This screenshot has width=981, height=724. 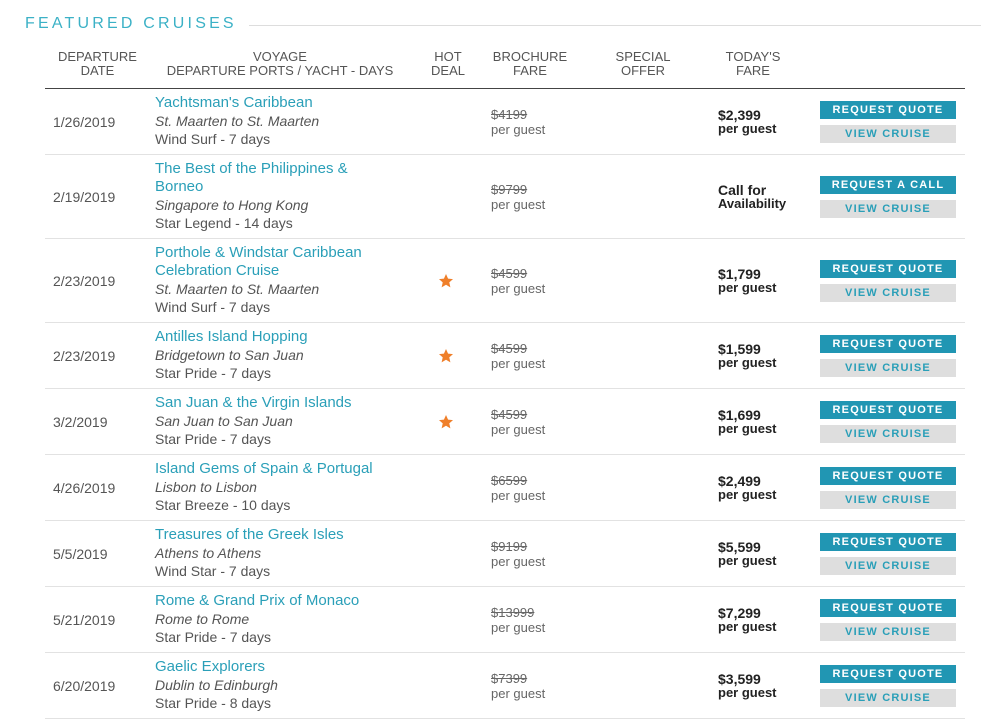 What do you see at coordinates (739, 678) in the screenshot?
I see `todays-fare: $3,599` at bounding box center [739, 678].